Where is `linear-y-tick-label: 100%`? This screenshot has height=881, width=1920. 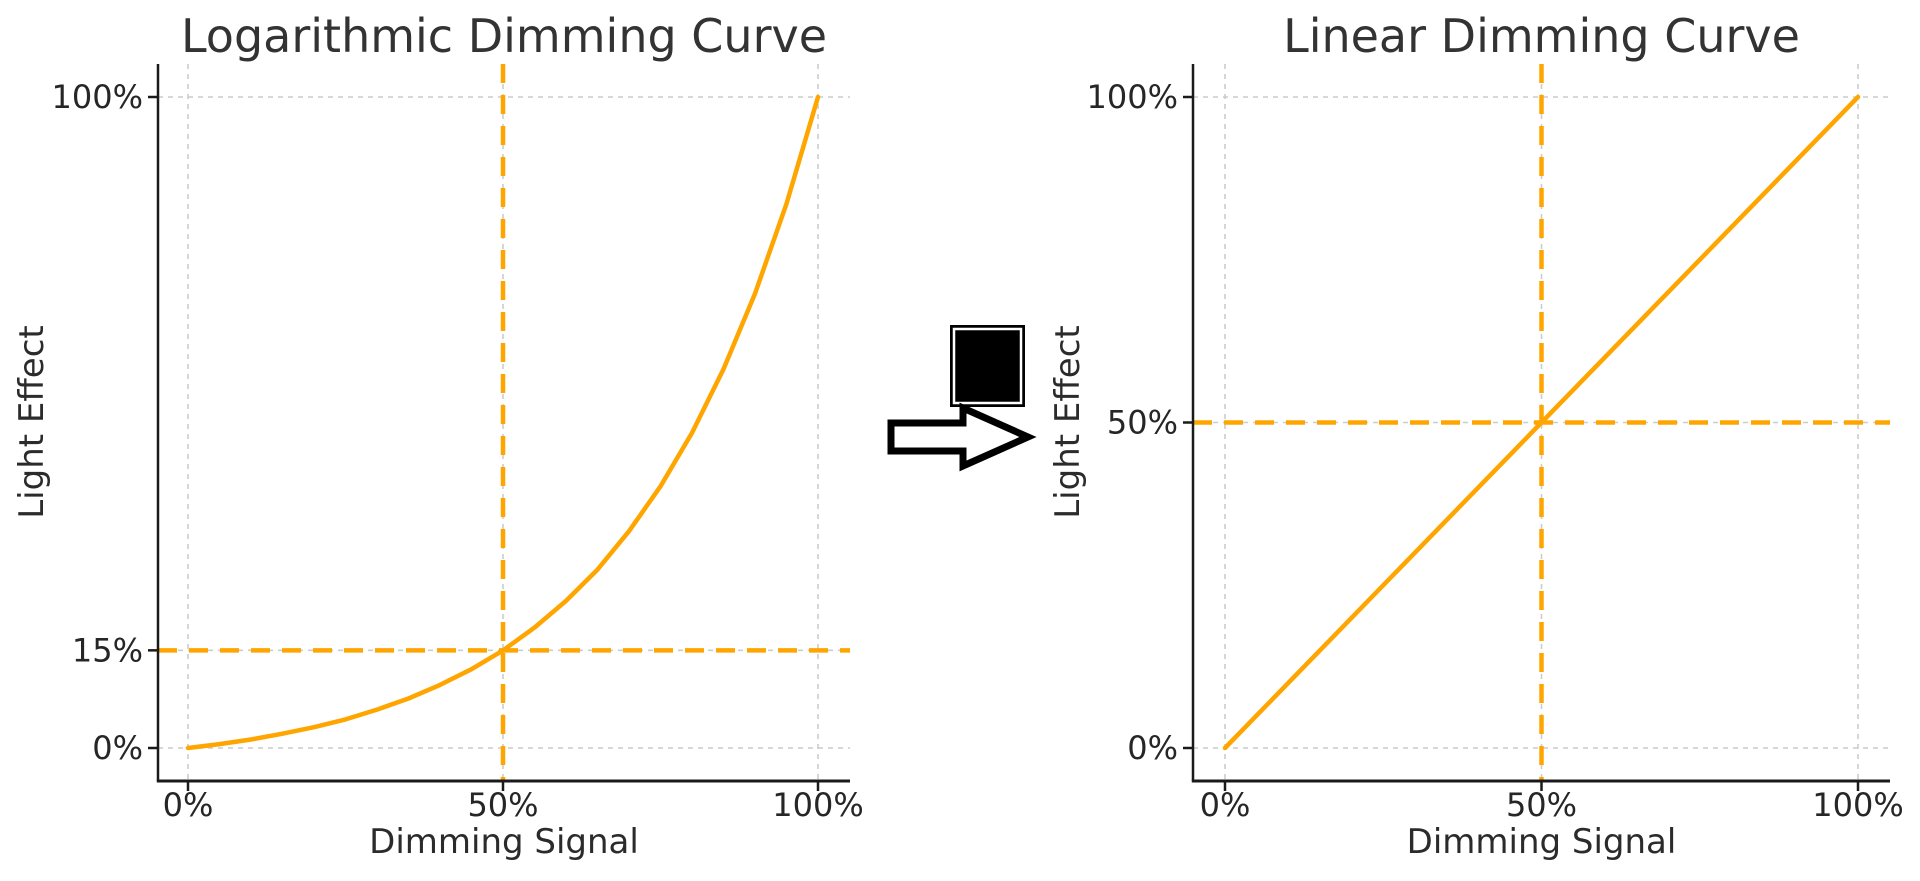 linear-y-tick-label: 100% is located at coordinates (1132, 97).